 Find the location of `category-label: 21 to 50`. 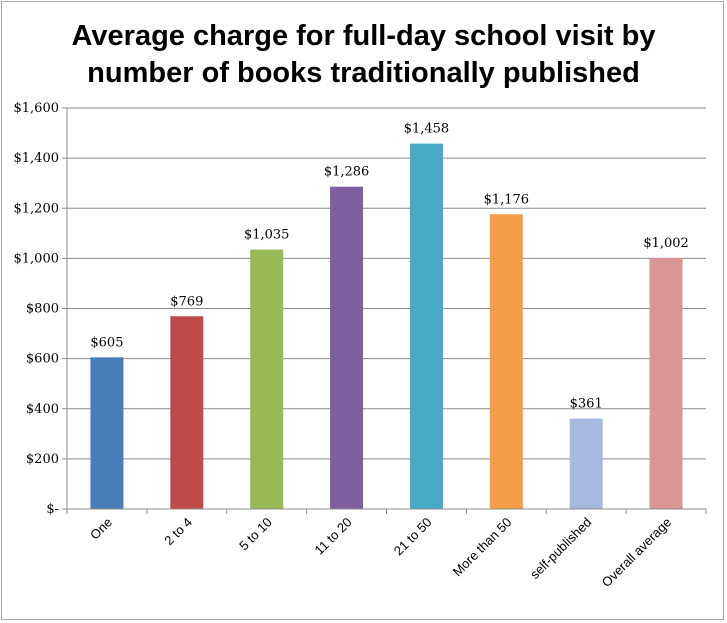

category-label: 21 to 50 is located at coordinates (413, 537).